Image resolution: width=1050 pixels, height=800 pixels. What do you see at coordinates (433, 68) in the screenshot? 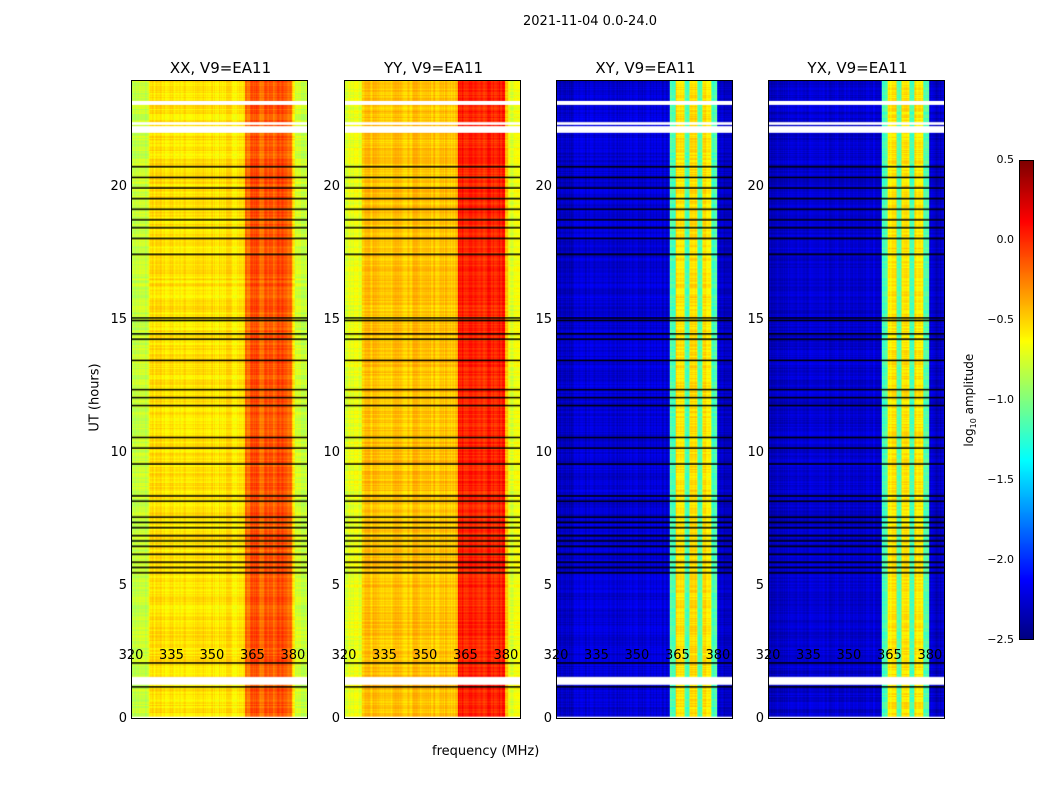
I see `panel-title: YY, V9=EA11` at bounding box center [433, 68].